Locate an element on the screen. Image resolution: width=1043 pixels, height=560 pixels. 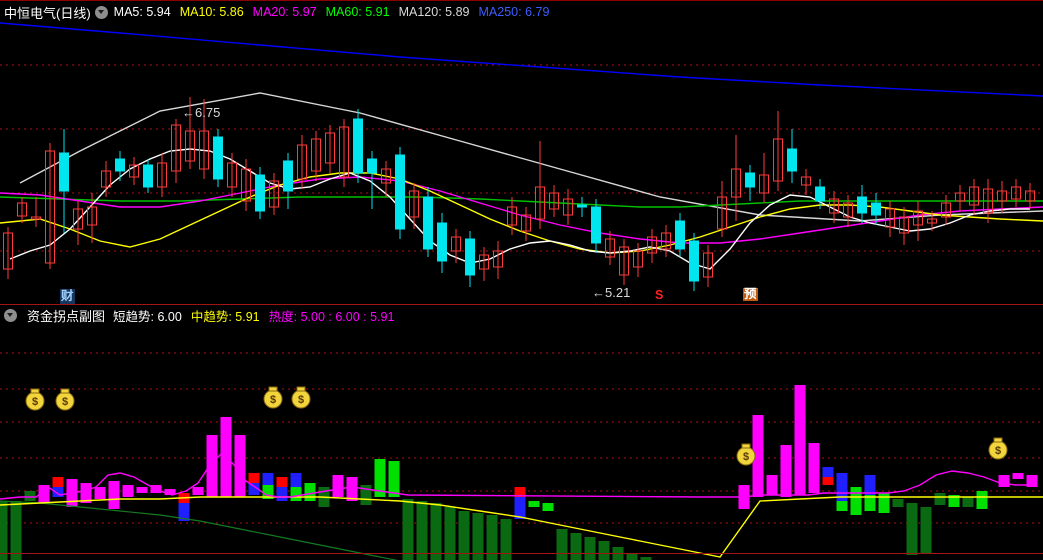
field-short-trend: 短趋势: 6.00 is located at coordinates (147, 315).